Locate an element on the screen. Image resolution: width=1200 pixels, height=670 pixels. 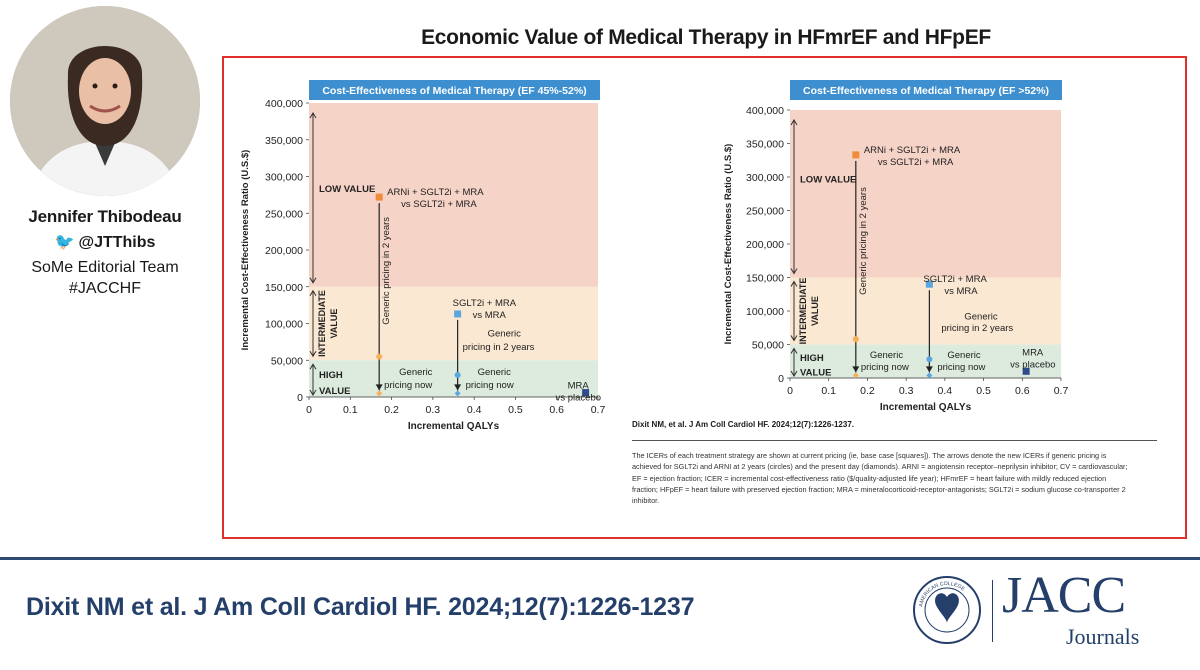
twitter-handle: 🐦 @JTThibs is located at coordinates (105, 242).